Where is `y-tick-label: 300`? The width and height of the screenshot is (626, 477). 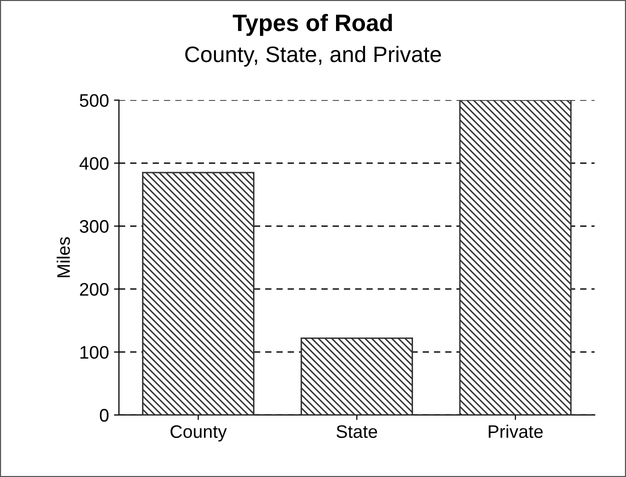 y-tick-label: 300 is located at coordinates (94, 226).